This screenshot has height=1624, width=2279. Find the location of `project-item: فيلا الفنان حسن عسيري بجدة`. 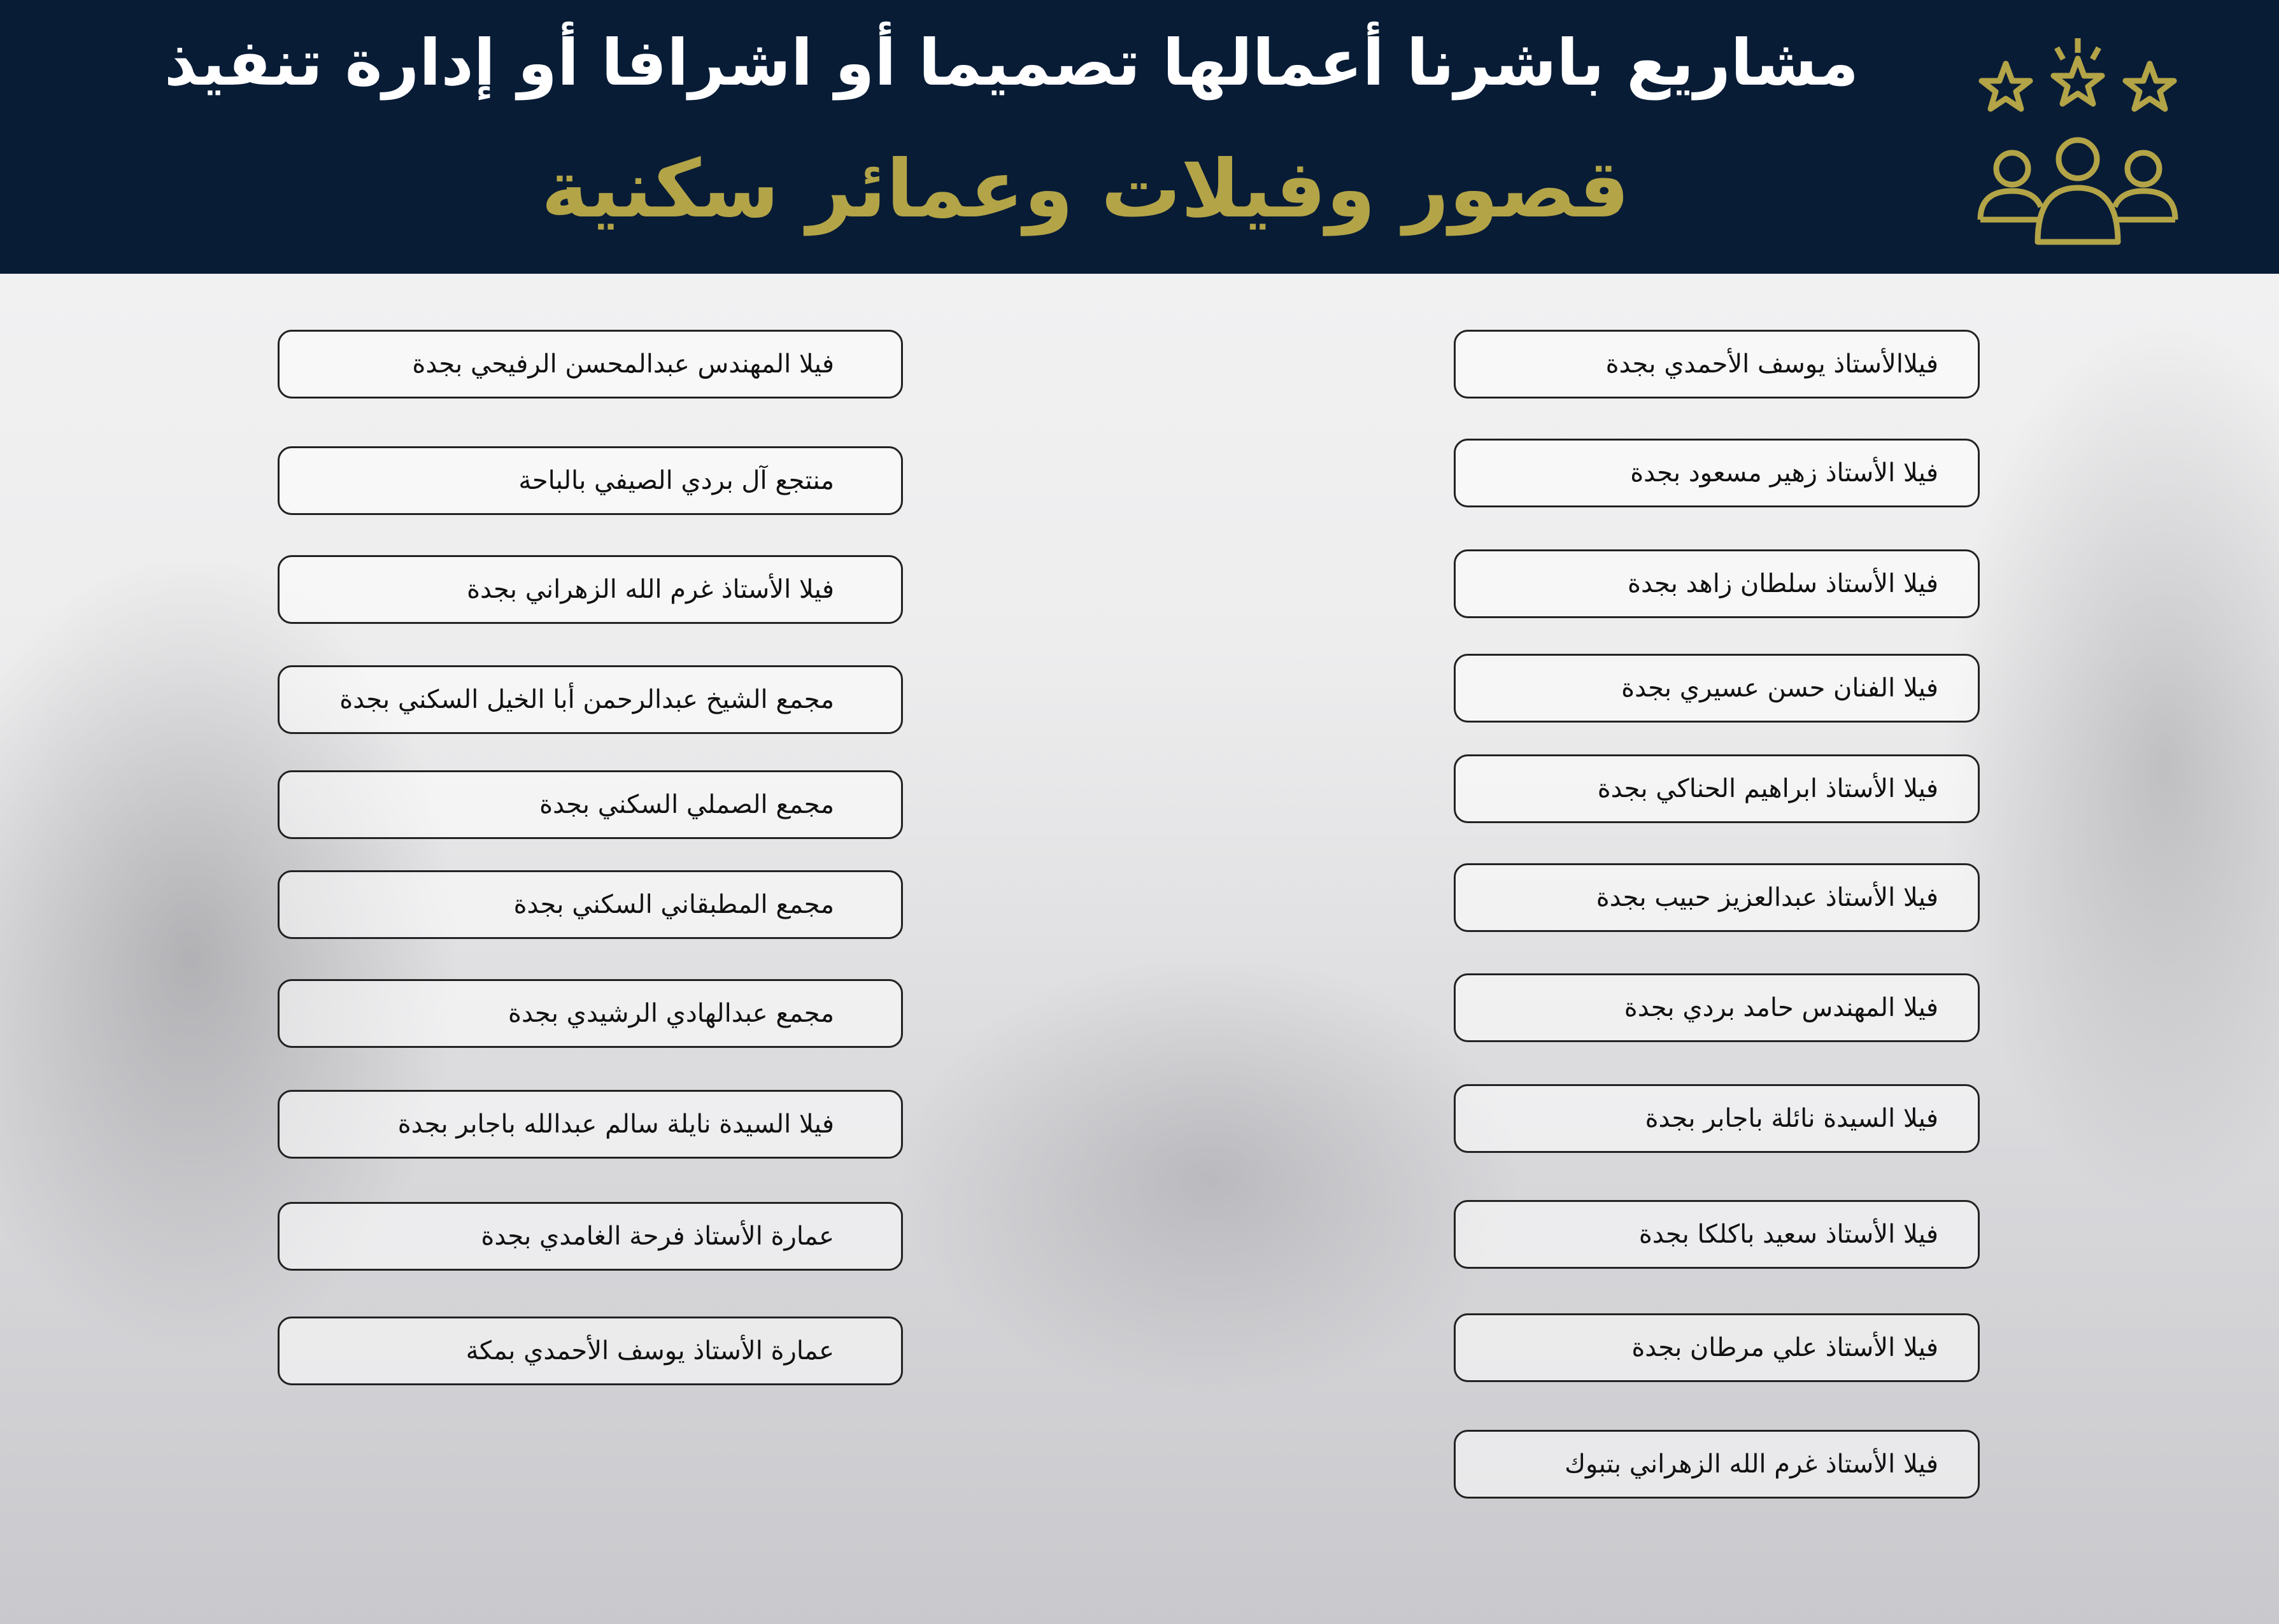

project-item: فيلا الفنان حسن عسيري بجدة is located at coordinates (1717, 688).